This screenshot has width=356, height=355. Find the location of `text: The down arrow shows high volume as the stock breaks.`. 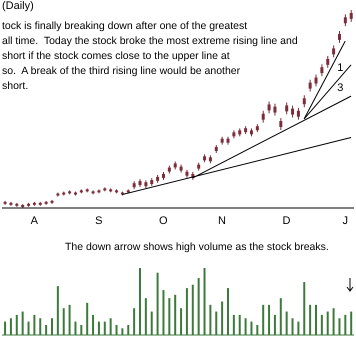

text: The down arrow shows high volume as the stock breaks. is located at coordinates (197, 247).